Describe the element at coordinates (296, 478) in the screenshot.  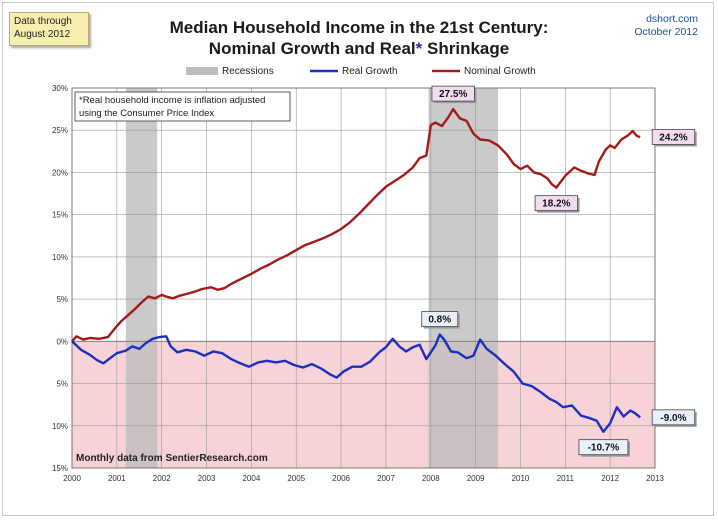
I see `x-tick-label-5: 2005` at that location.